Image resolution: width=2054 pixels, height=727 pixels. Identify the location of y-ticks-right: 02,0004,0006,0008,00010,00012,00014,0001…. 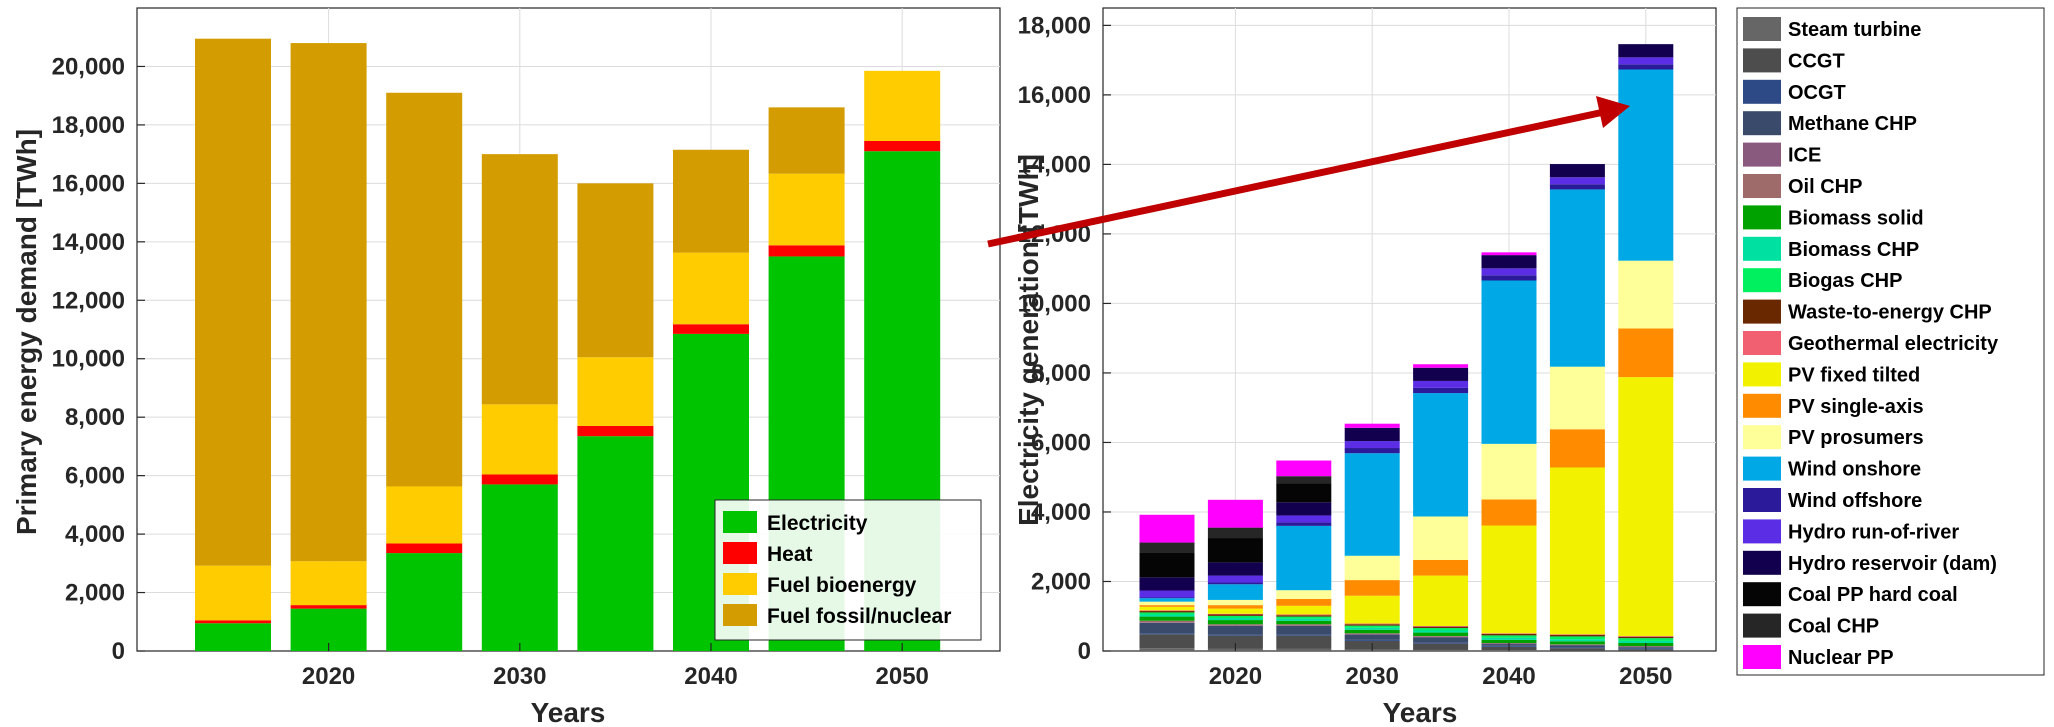
(1064, 338).